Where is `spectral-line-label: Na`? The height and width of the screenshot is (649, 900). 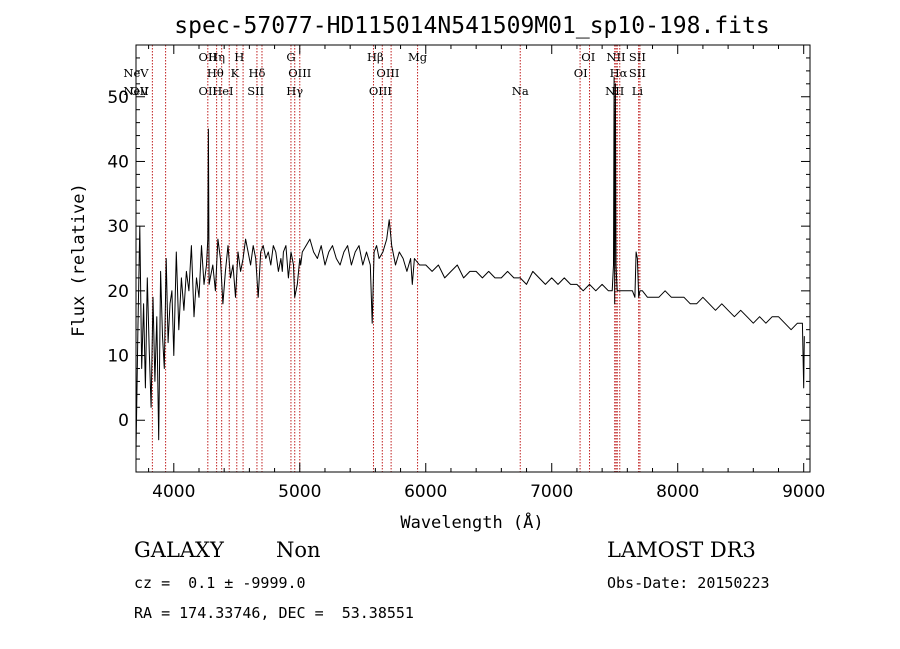 spectral-line-label: Na is located at coordinates (520, 91).